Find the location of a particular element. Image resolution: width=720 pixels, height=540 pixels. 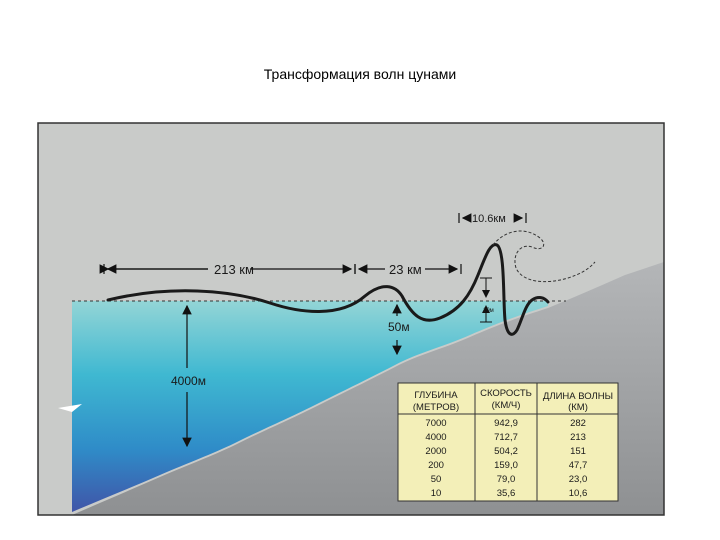

table-cell: 79,0 is located at coordinates (506, 479).